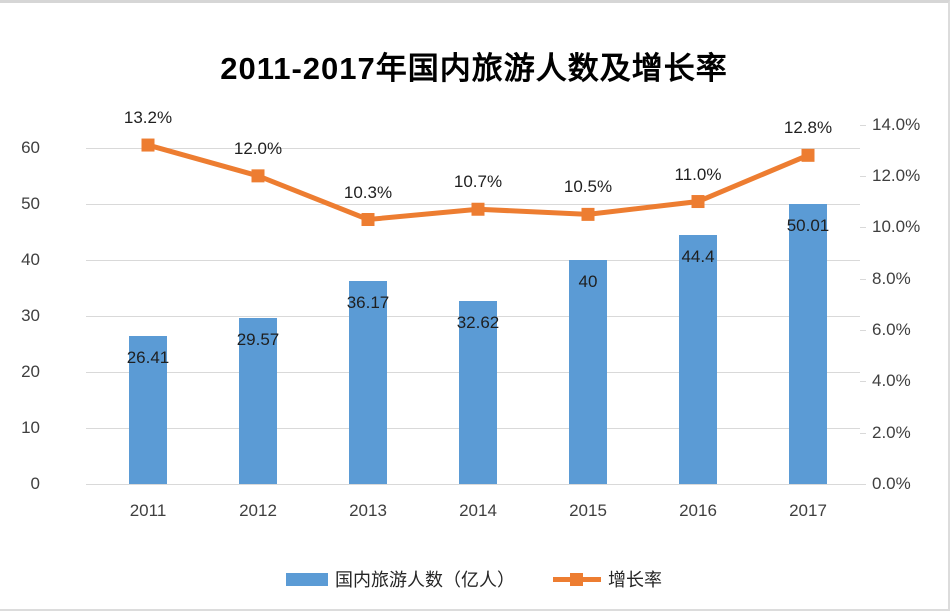 This screenshot has width=950, height=611. I want to click on line-data-label: 10.7%, so click(478, 182).